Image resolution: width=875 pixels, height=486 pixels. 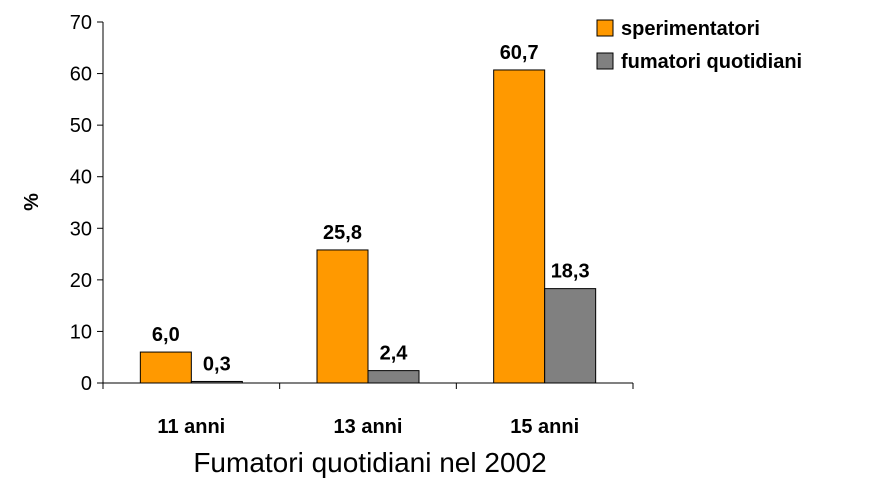 What do you see at coordinates (217, 364) in the screenshot?
I see `data-label: 0,3` at bounding box center [217, 364].